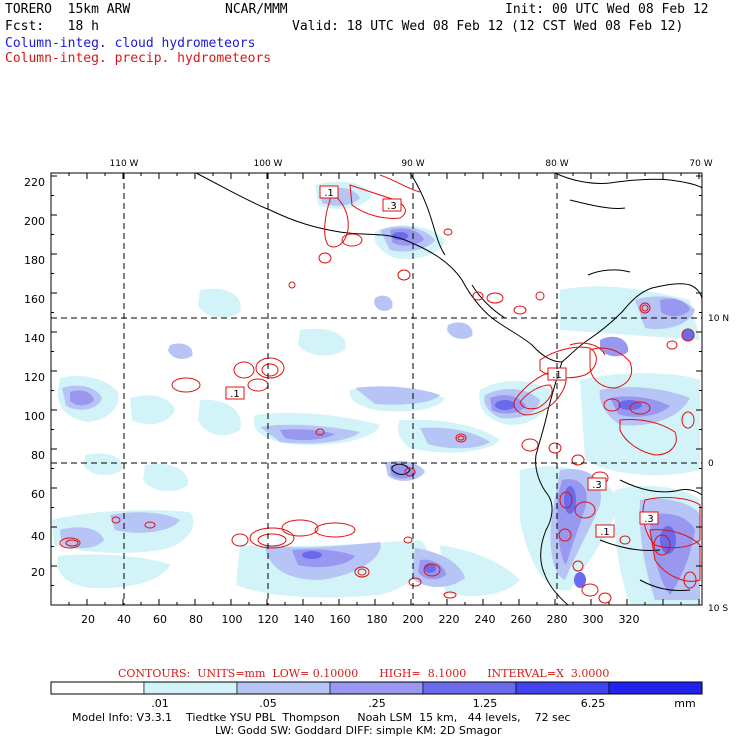  I want to click on y-tick-label: 220, so click(34, 182).